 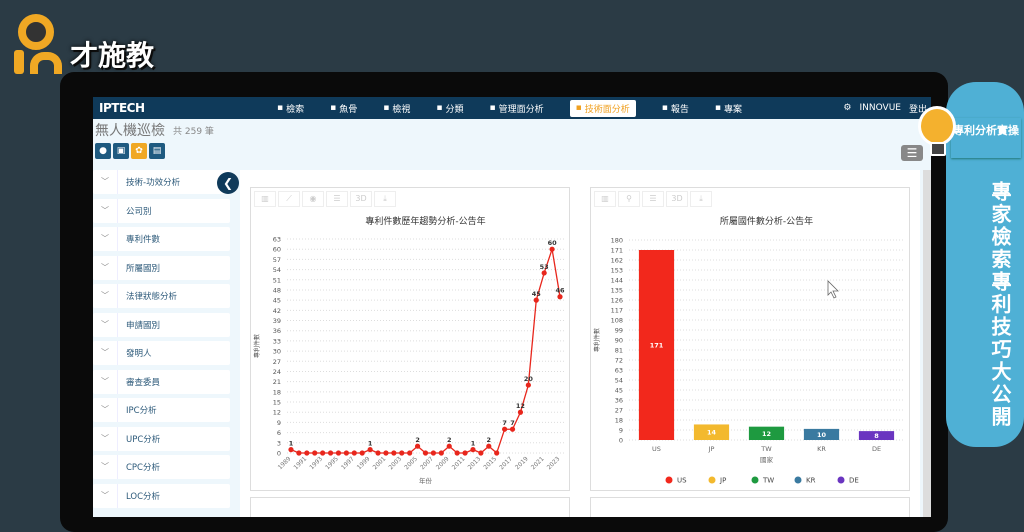 I want to click on menu-button: ☰, so click(x=912, y=153).